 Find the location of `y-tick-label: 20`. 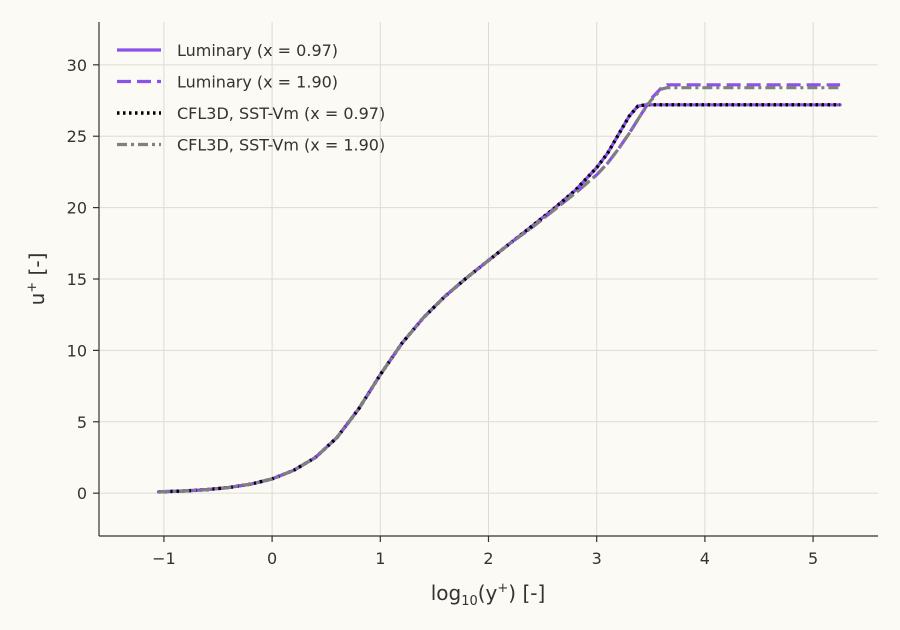

y-tick-label: 20 is located at coordinates (77, 208).